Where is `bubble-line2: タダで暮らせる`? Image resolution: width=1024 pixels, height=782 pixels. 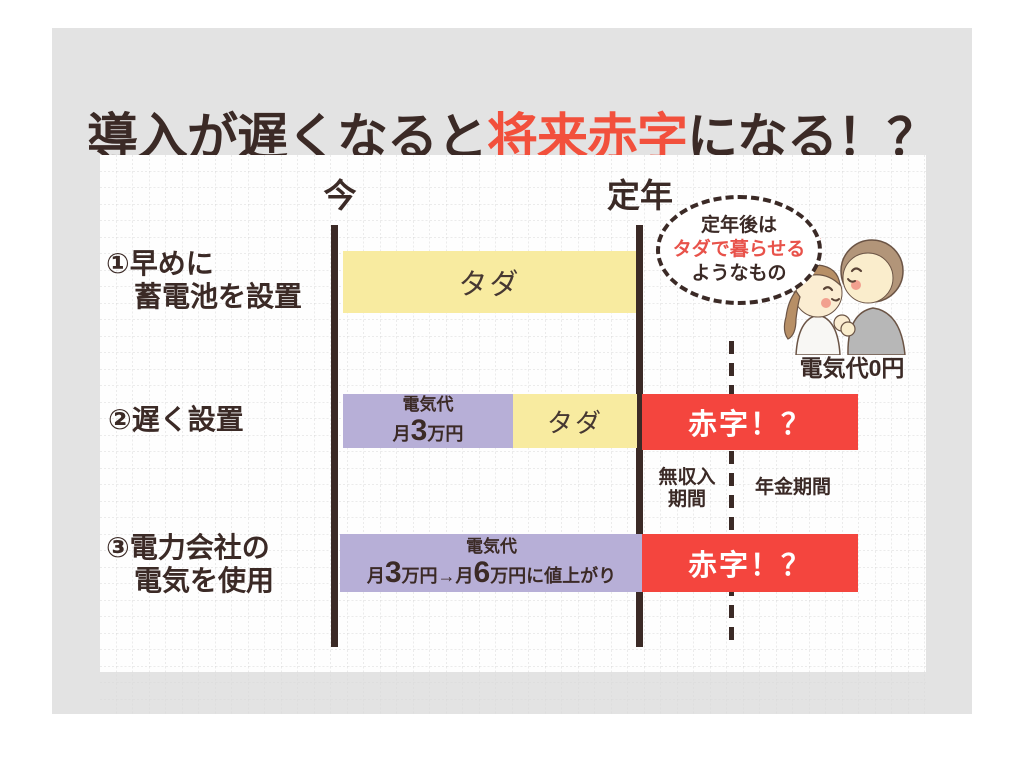 bubble-line2: タダで暮らせる is located at coordinates (739, 250).